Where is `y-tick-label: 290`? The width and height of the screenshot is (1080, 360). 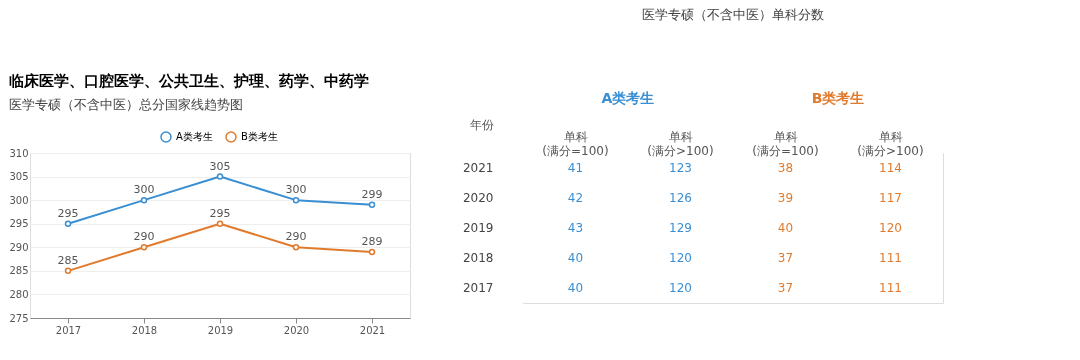
y-tick-label: 290 is located at coordinates (19, 247).